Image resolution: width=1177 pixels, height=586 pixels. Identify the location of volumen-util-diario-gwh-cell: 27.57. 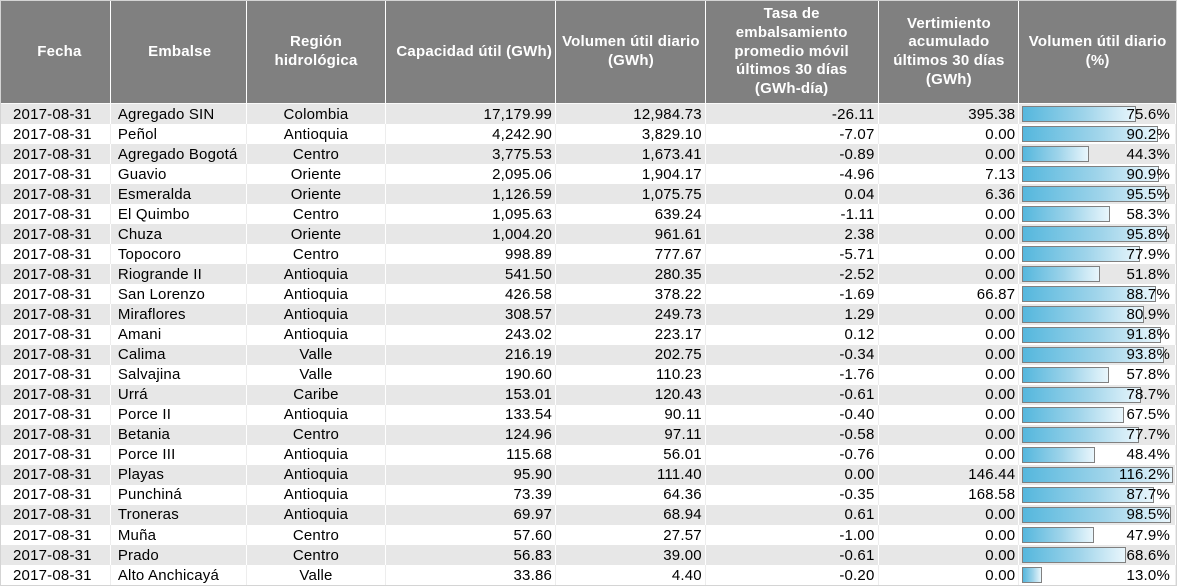
(631, 535).